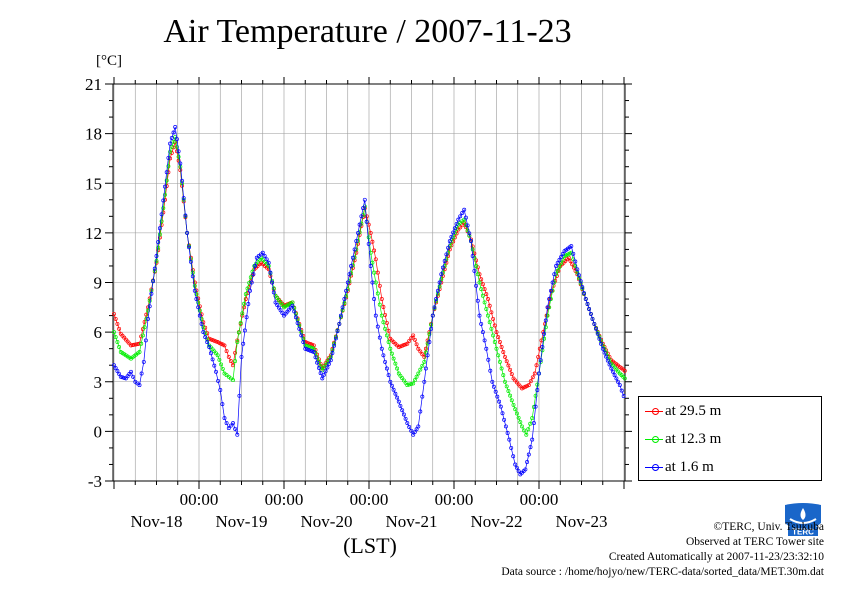 The width and height of the screenshot is (842, 595). Describe the element at coordinates (93, 84) in the screenshot. I see `y-tick-label: 21` at that location.